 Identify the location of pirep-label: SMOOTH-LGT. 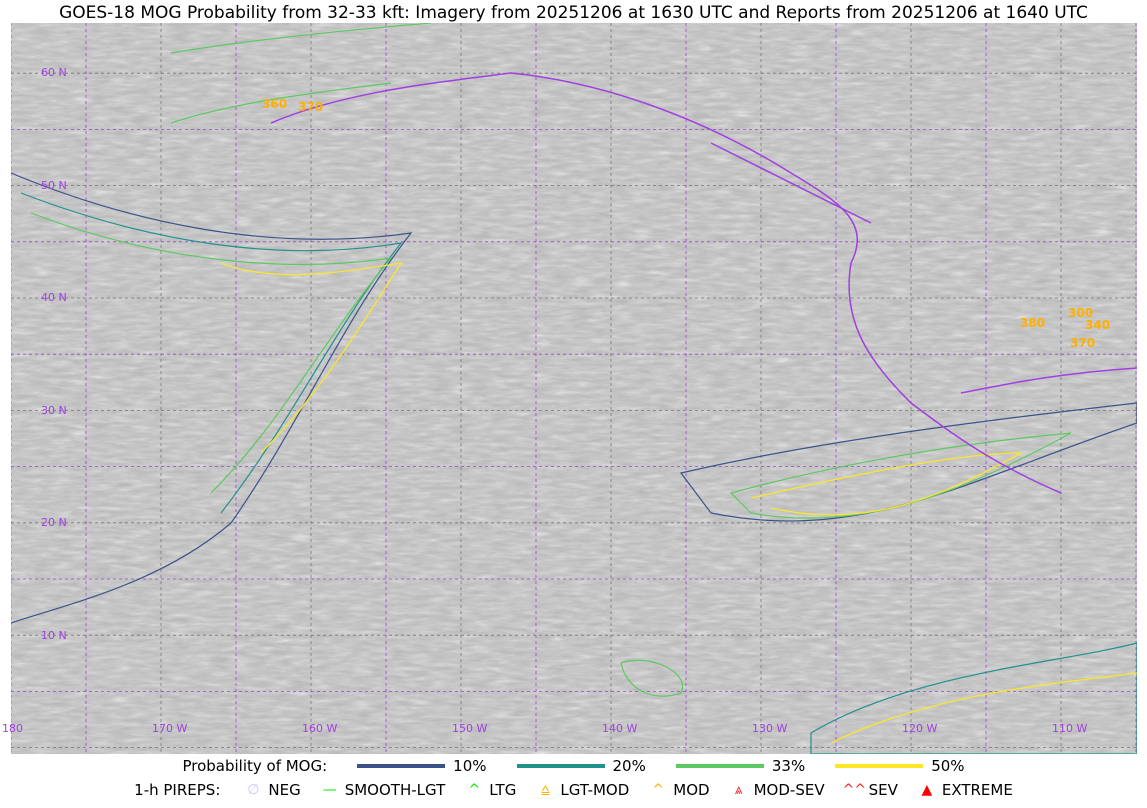
(395, 790).